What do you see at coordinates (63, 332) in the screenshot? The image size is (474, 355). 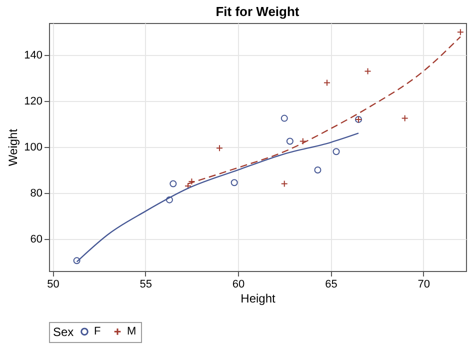 I see `legend-title: Sex` at bounding box center [63, 332].